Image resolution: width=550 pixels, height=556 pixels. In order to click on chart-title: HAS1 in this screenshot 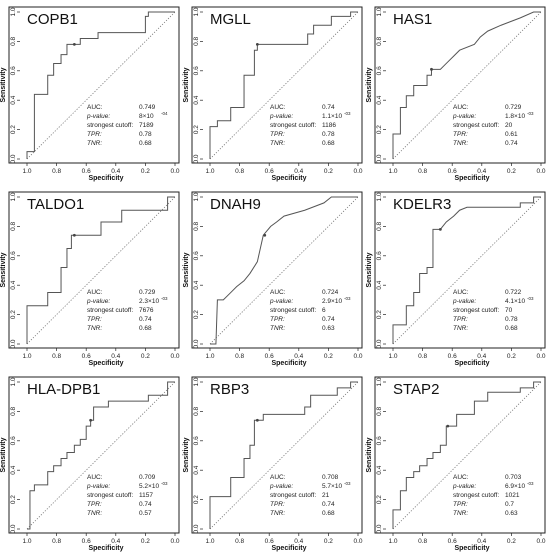, I will do `click(412, 19)`.